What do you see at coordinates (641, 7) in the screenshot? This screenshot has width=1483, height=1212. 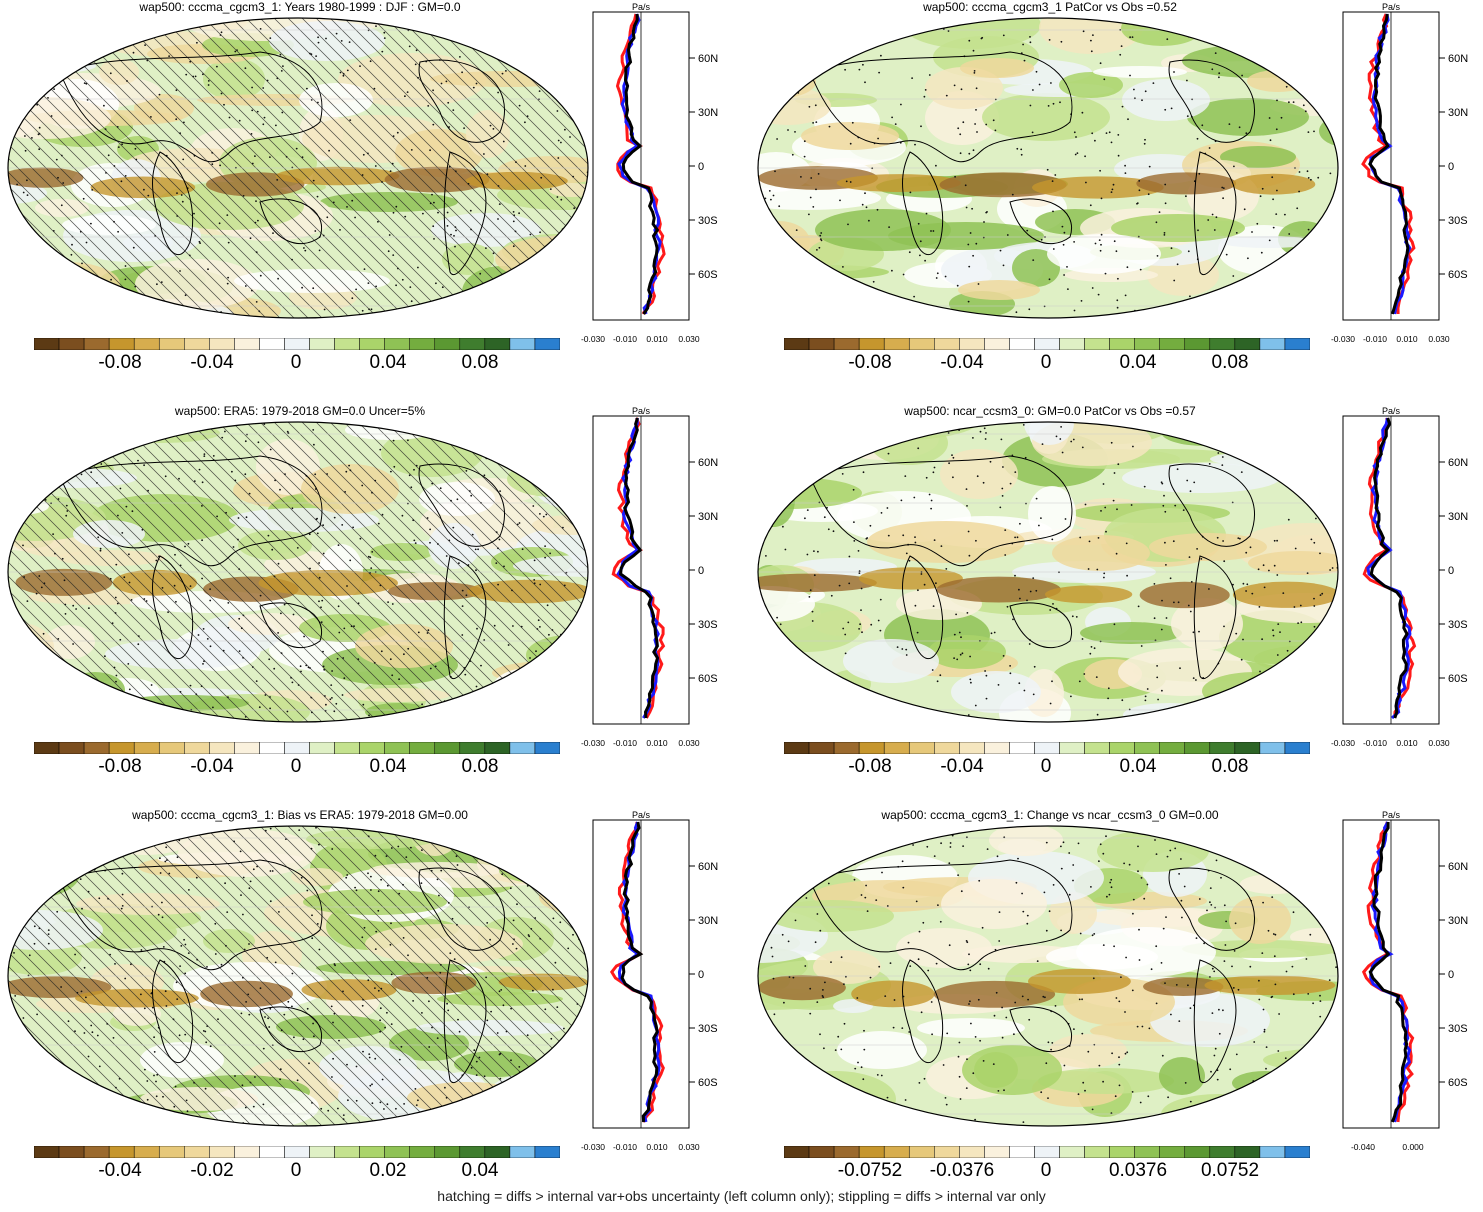 I see `zonal-unit-label: Pa/s` at bounding box center [641, 7].